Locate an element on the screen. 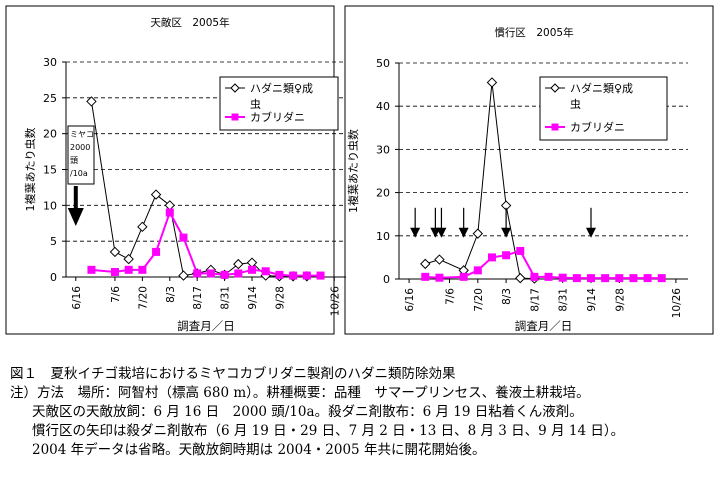  y-tick-label: 5 is located at coordinates (53, 241).